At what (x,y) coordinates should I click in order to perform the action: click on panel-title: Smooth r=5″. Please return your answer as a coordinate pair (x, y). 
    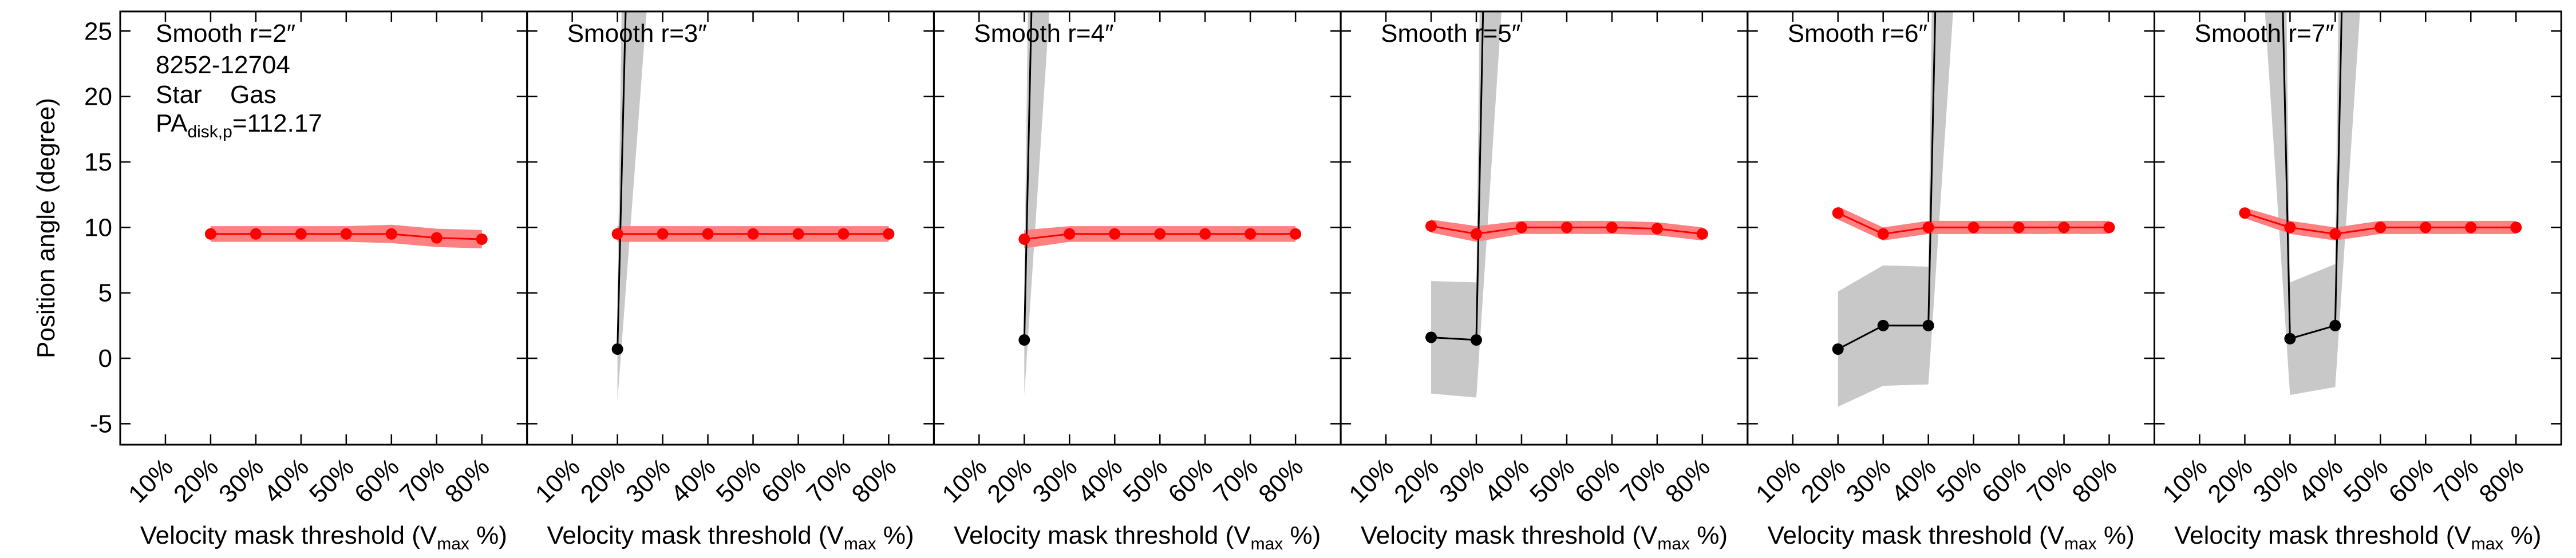
    Looking at the image, I should click on (1450, 33).